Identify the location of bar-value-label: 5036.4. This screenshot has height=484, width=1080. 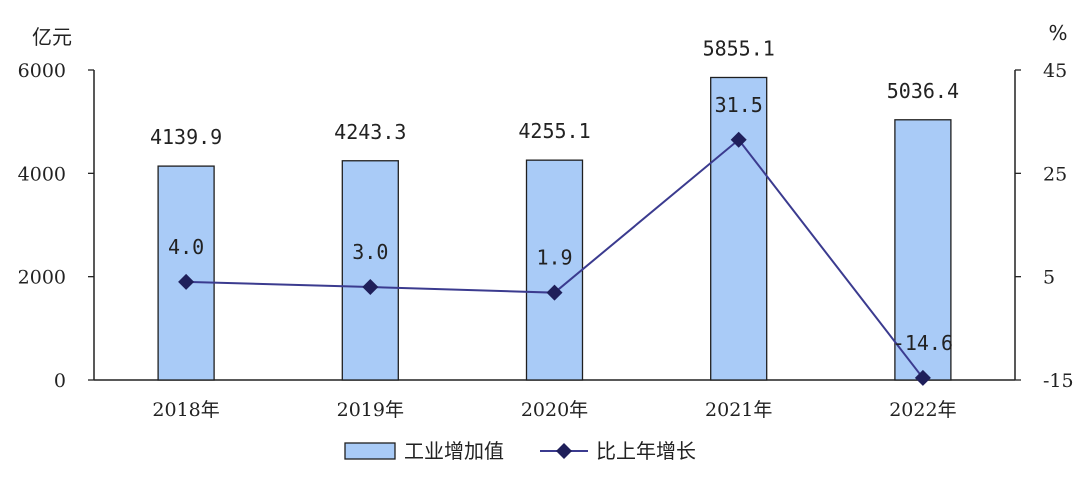
(923, 91).